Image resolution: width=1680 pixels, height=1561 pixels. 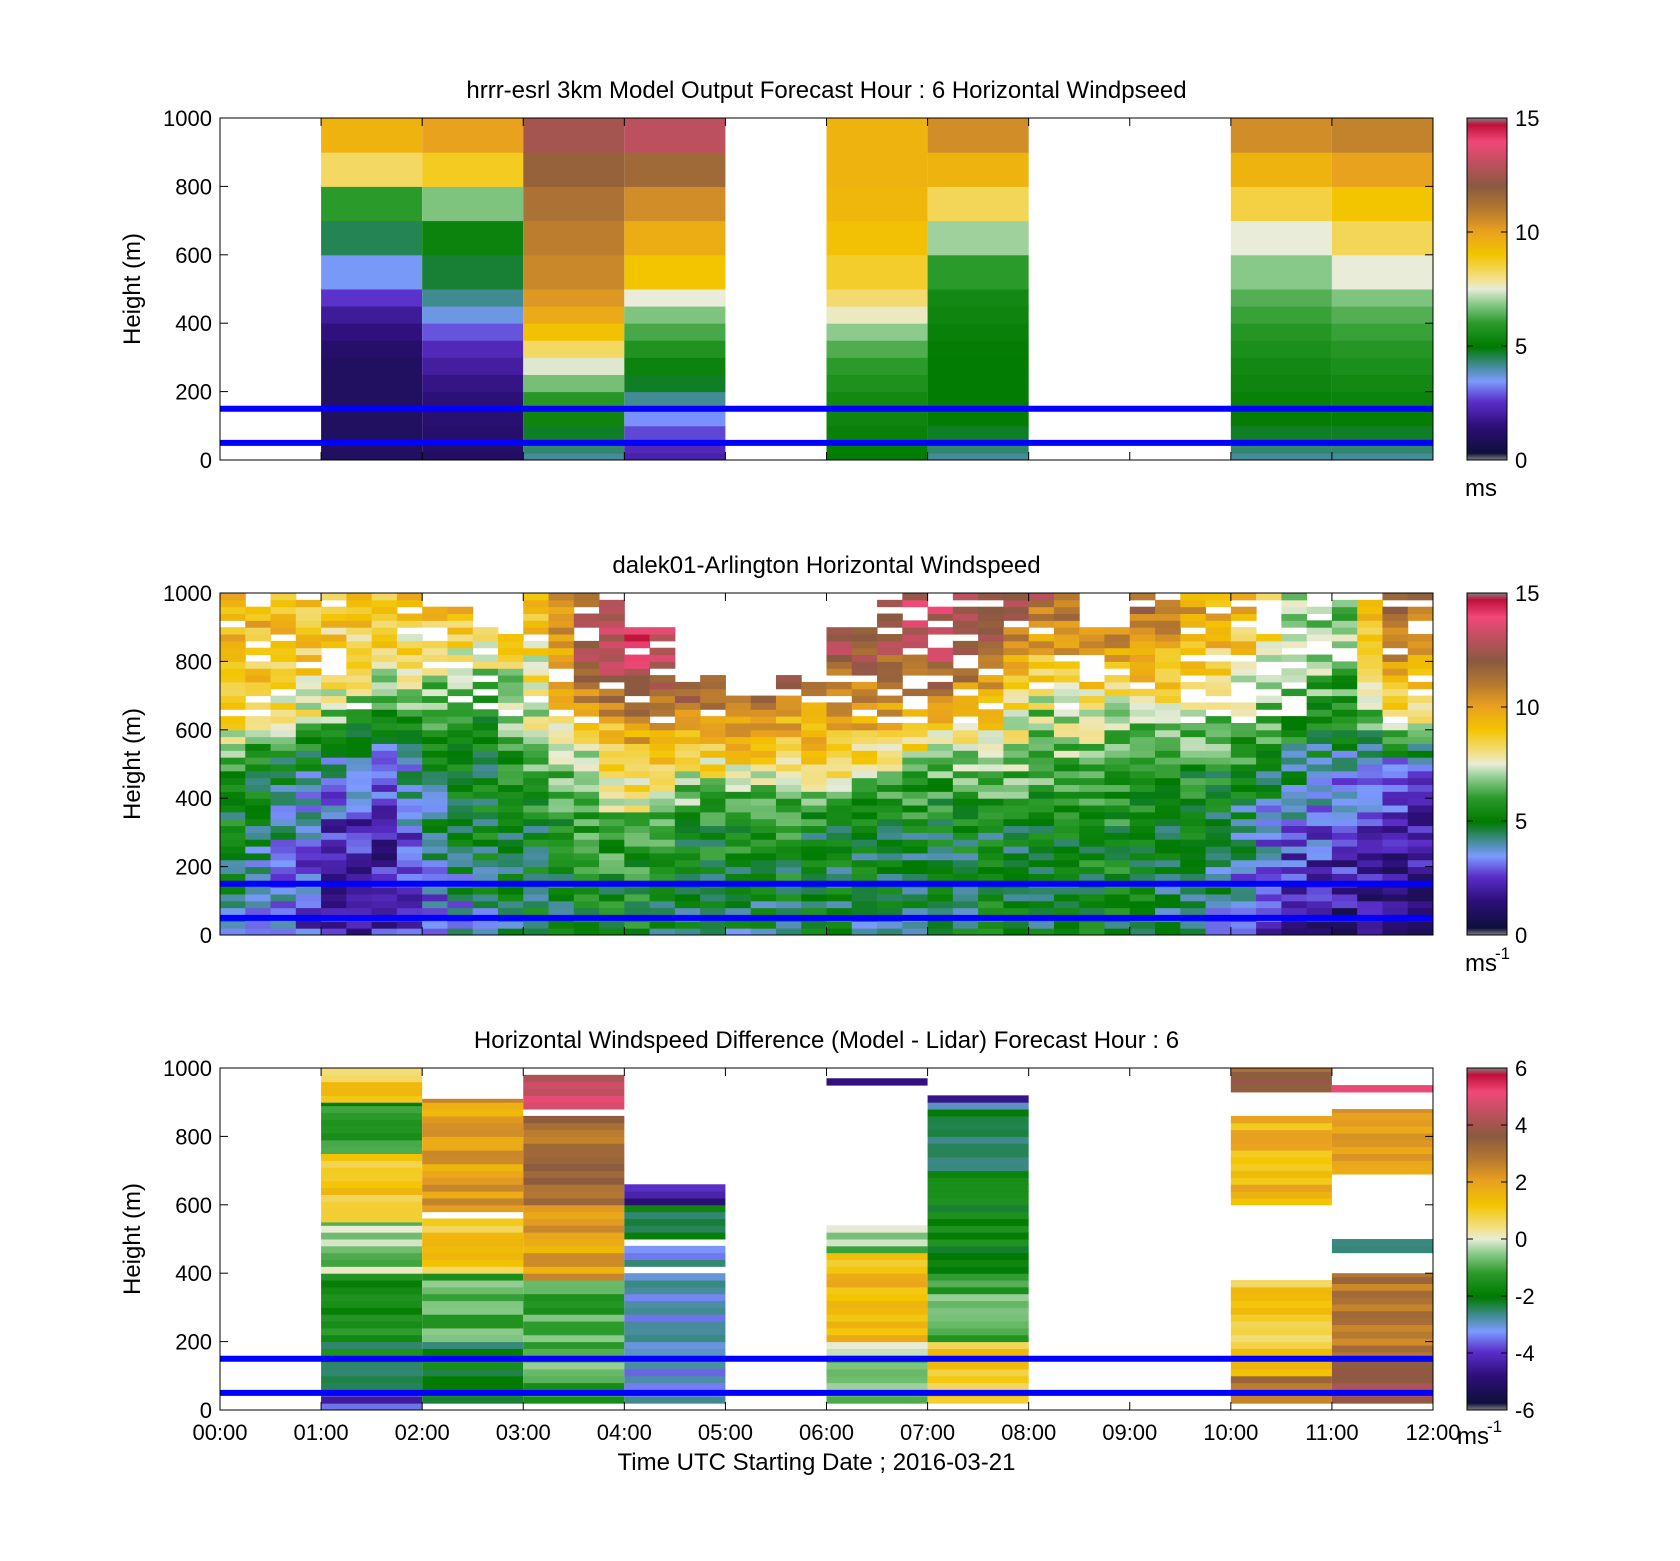 What do you see at coordinates (817, 1462) in the screenshot?
I see `x-axis-label: Time UTC Starting Date ; 2016-03-21` at bounding box center [817, 1462].